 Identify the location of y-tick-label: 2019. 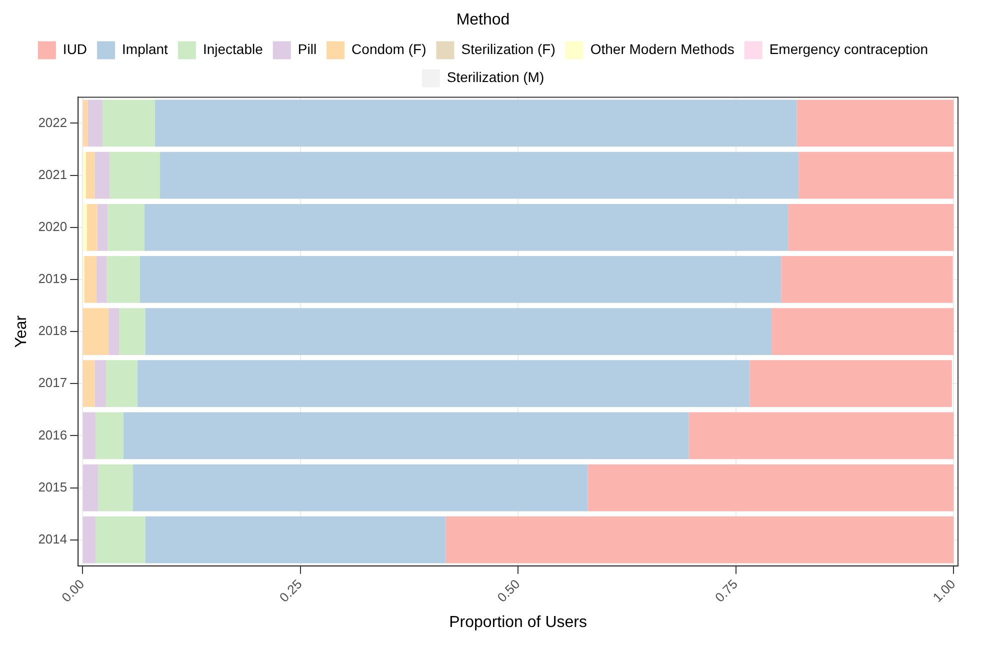
(53, 278).